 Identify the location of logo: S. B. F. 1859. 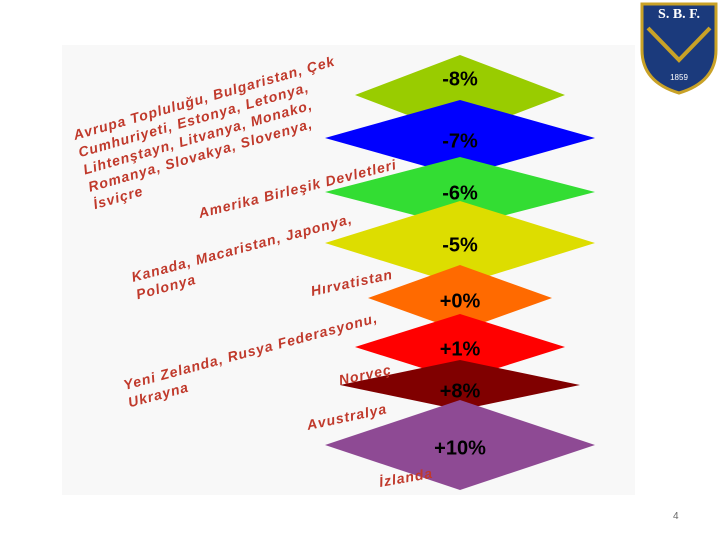
(679, 47).